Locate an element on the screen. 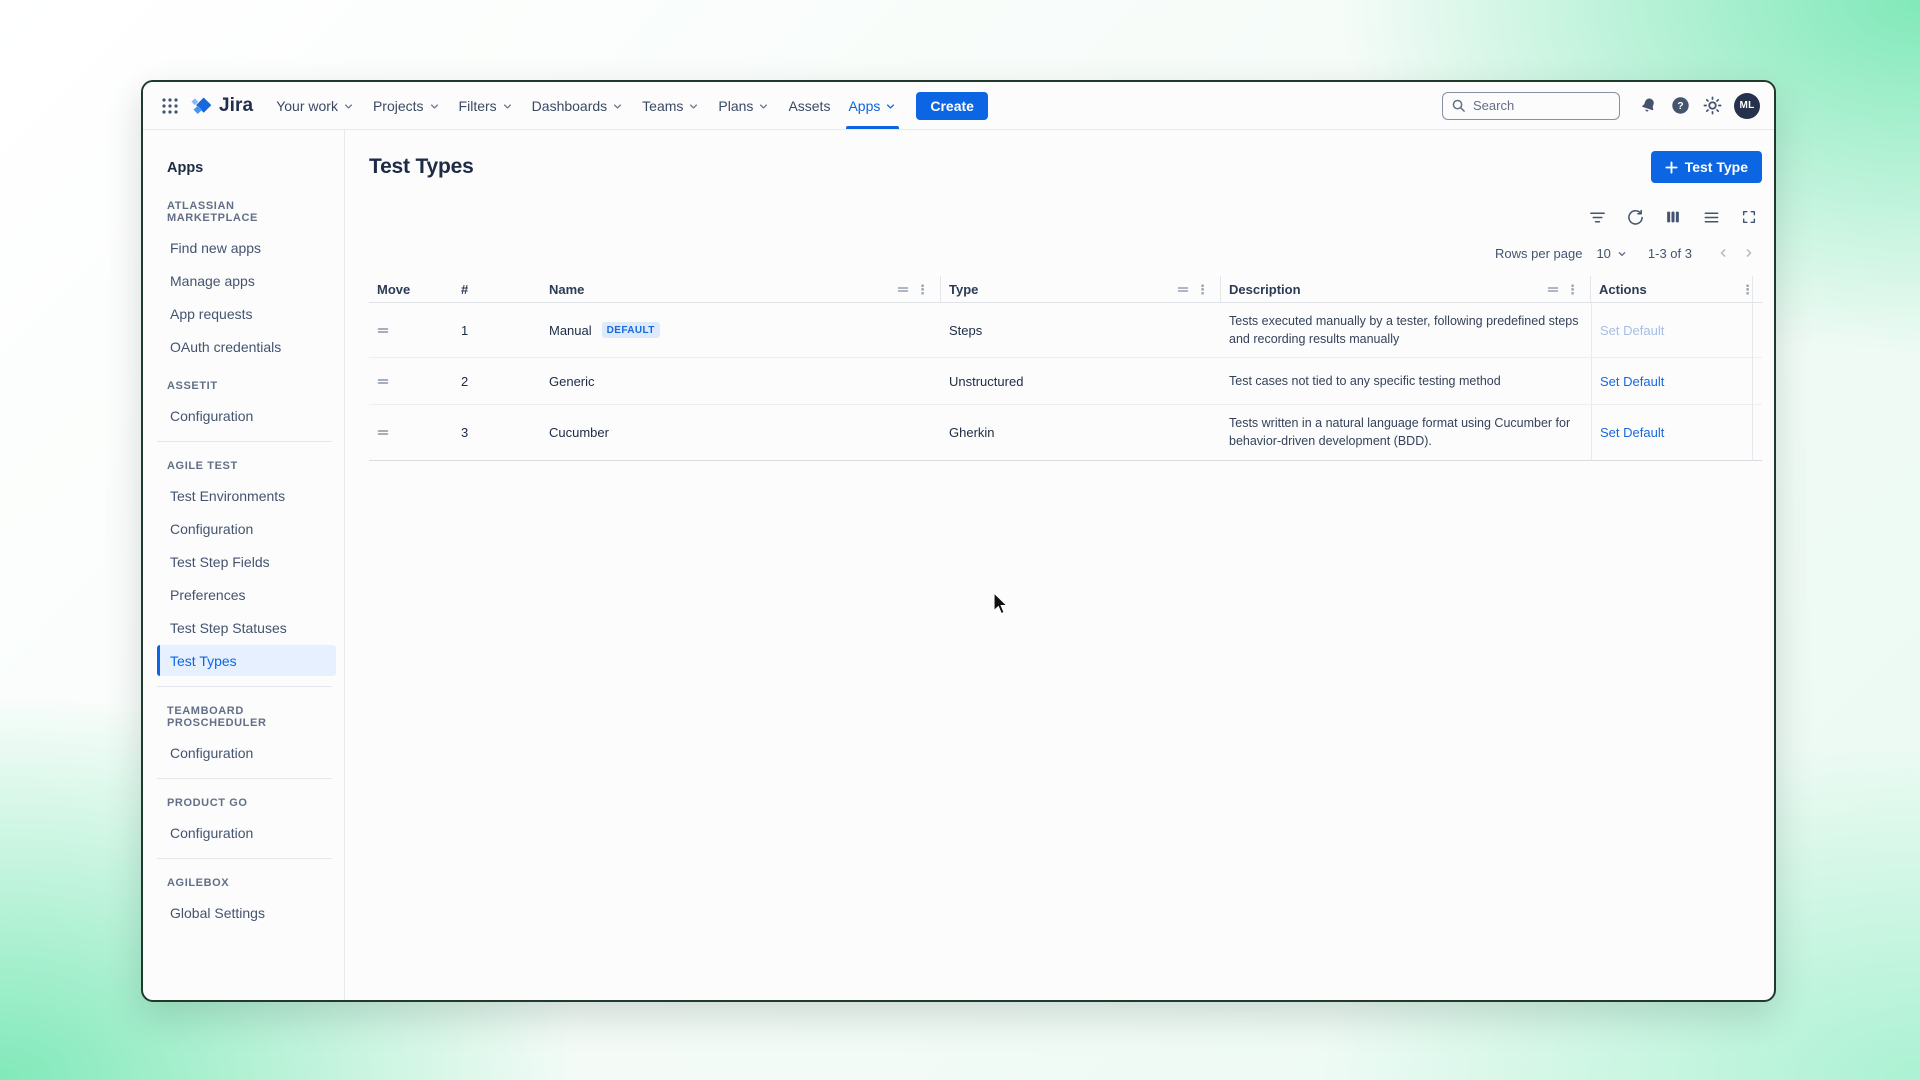  nav-item-teams: Teams is located at coordinates (671, 105).